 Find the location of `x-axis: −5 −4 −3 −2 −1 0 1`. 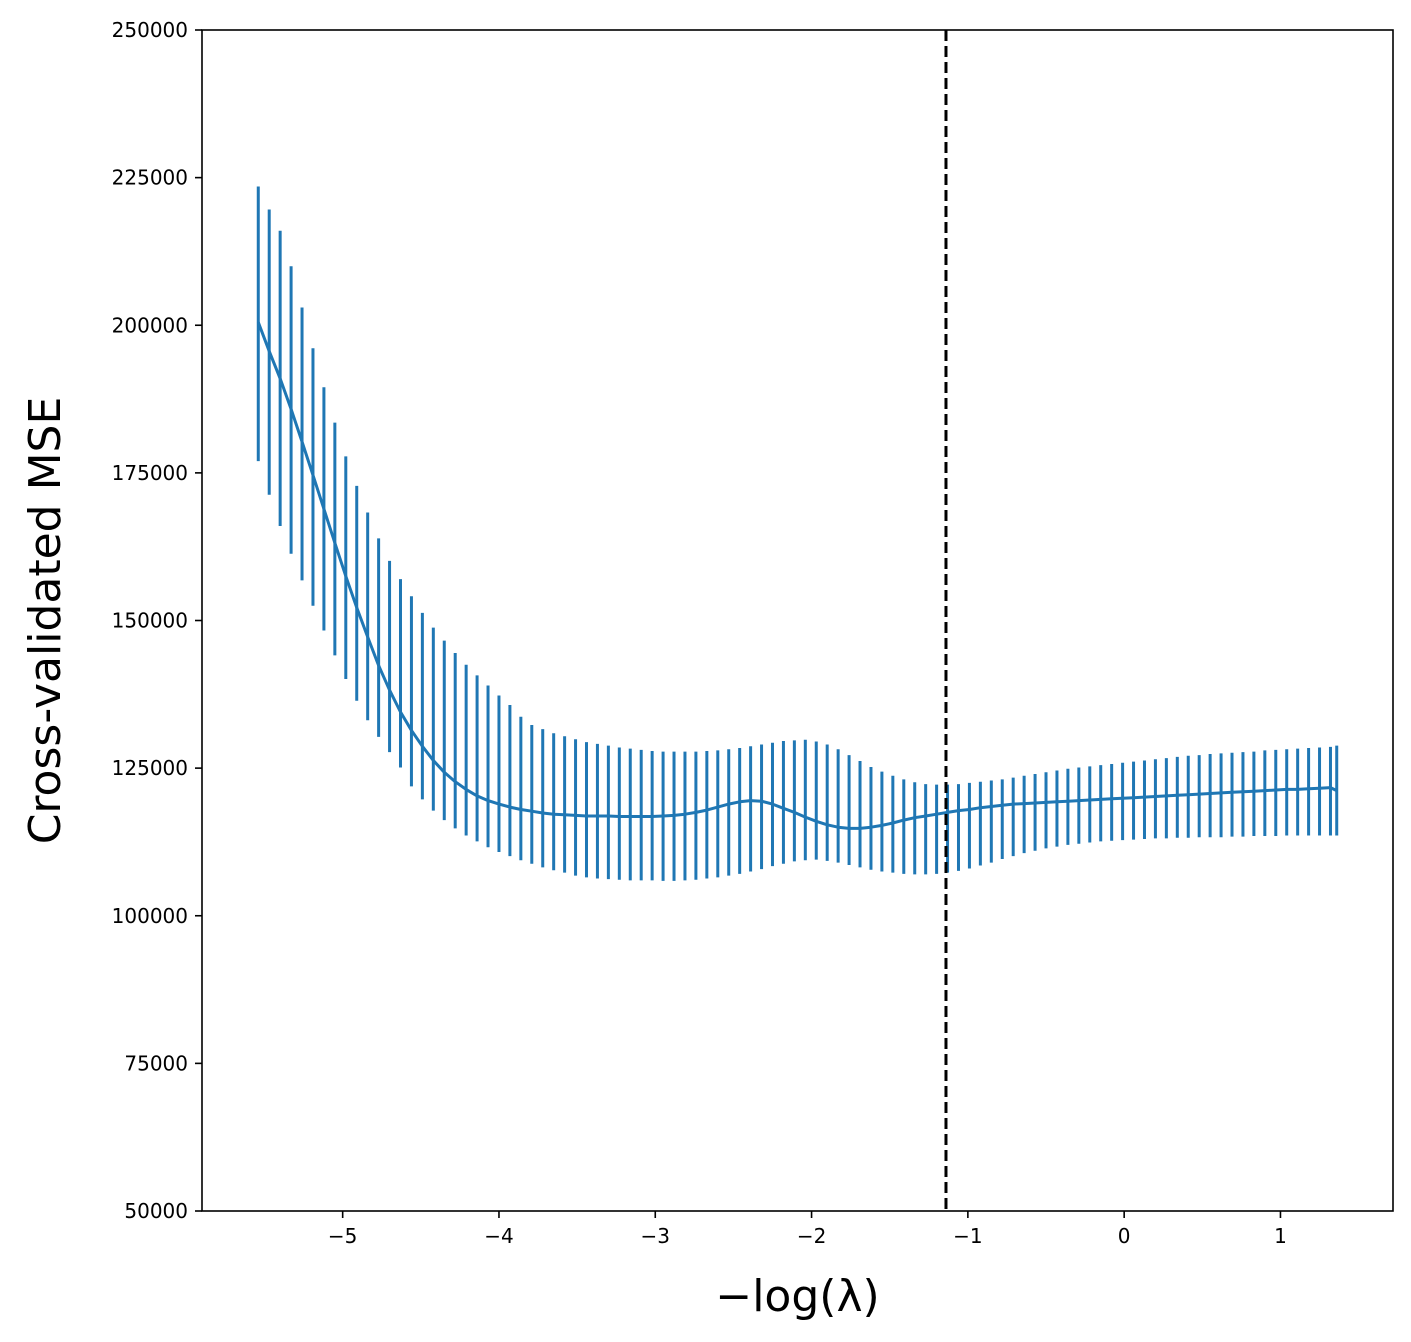

x-axis: −5 −4 −3 −2 −1 0 1 is located at coordinates (807, 1229).